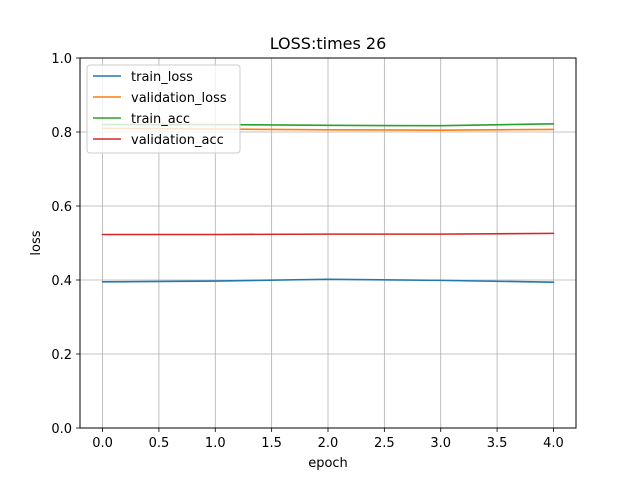 The height and width of the screenshot is (480, 640). Describe the element at coordinates (553, 443) in the screenshot. I see `x-tick-label: 4.0` at that location.